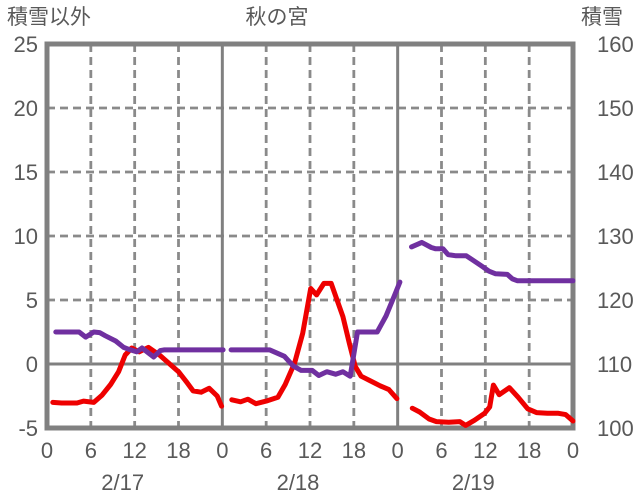 Image resolution: width=636 pixels, height=501 pixels. What do you see at coordinates (298, 482) in the screenshot?
I see `x-axis-date-label: 2/18` at bounding box center [298, 482].